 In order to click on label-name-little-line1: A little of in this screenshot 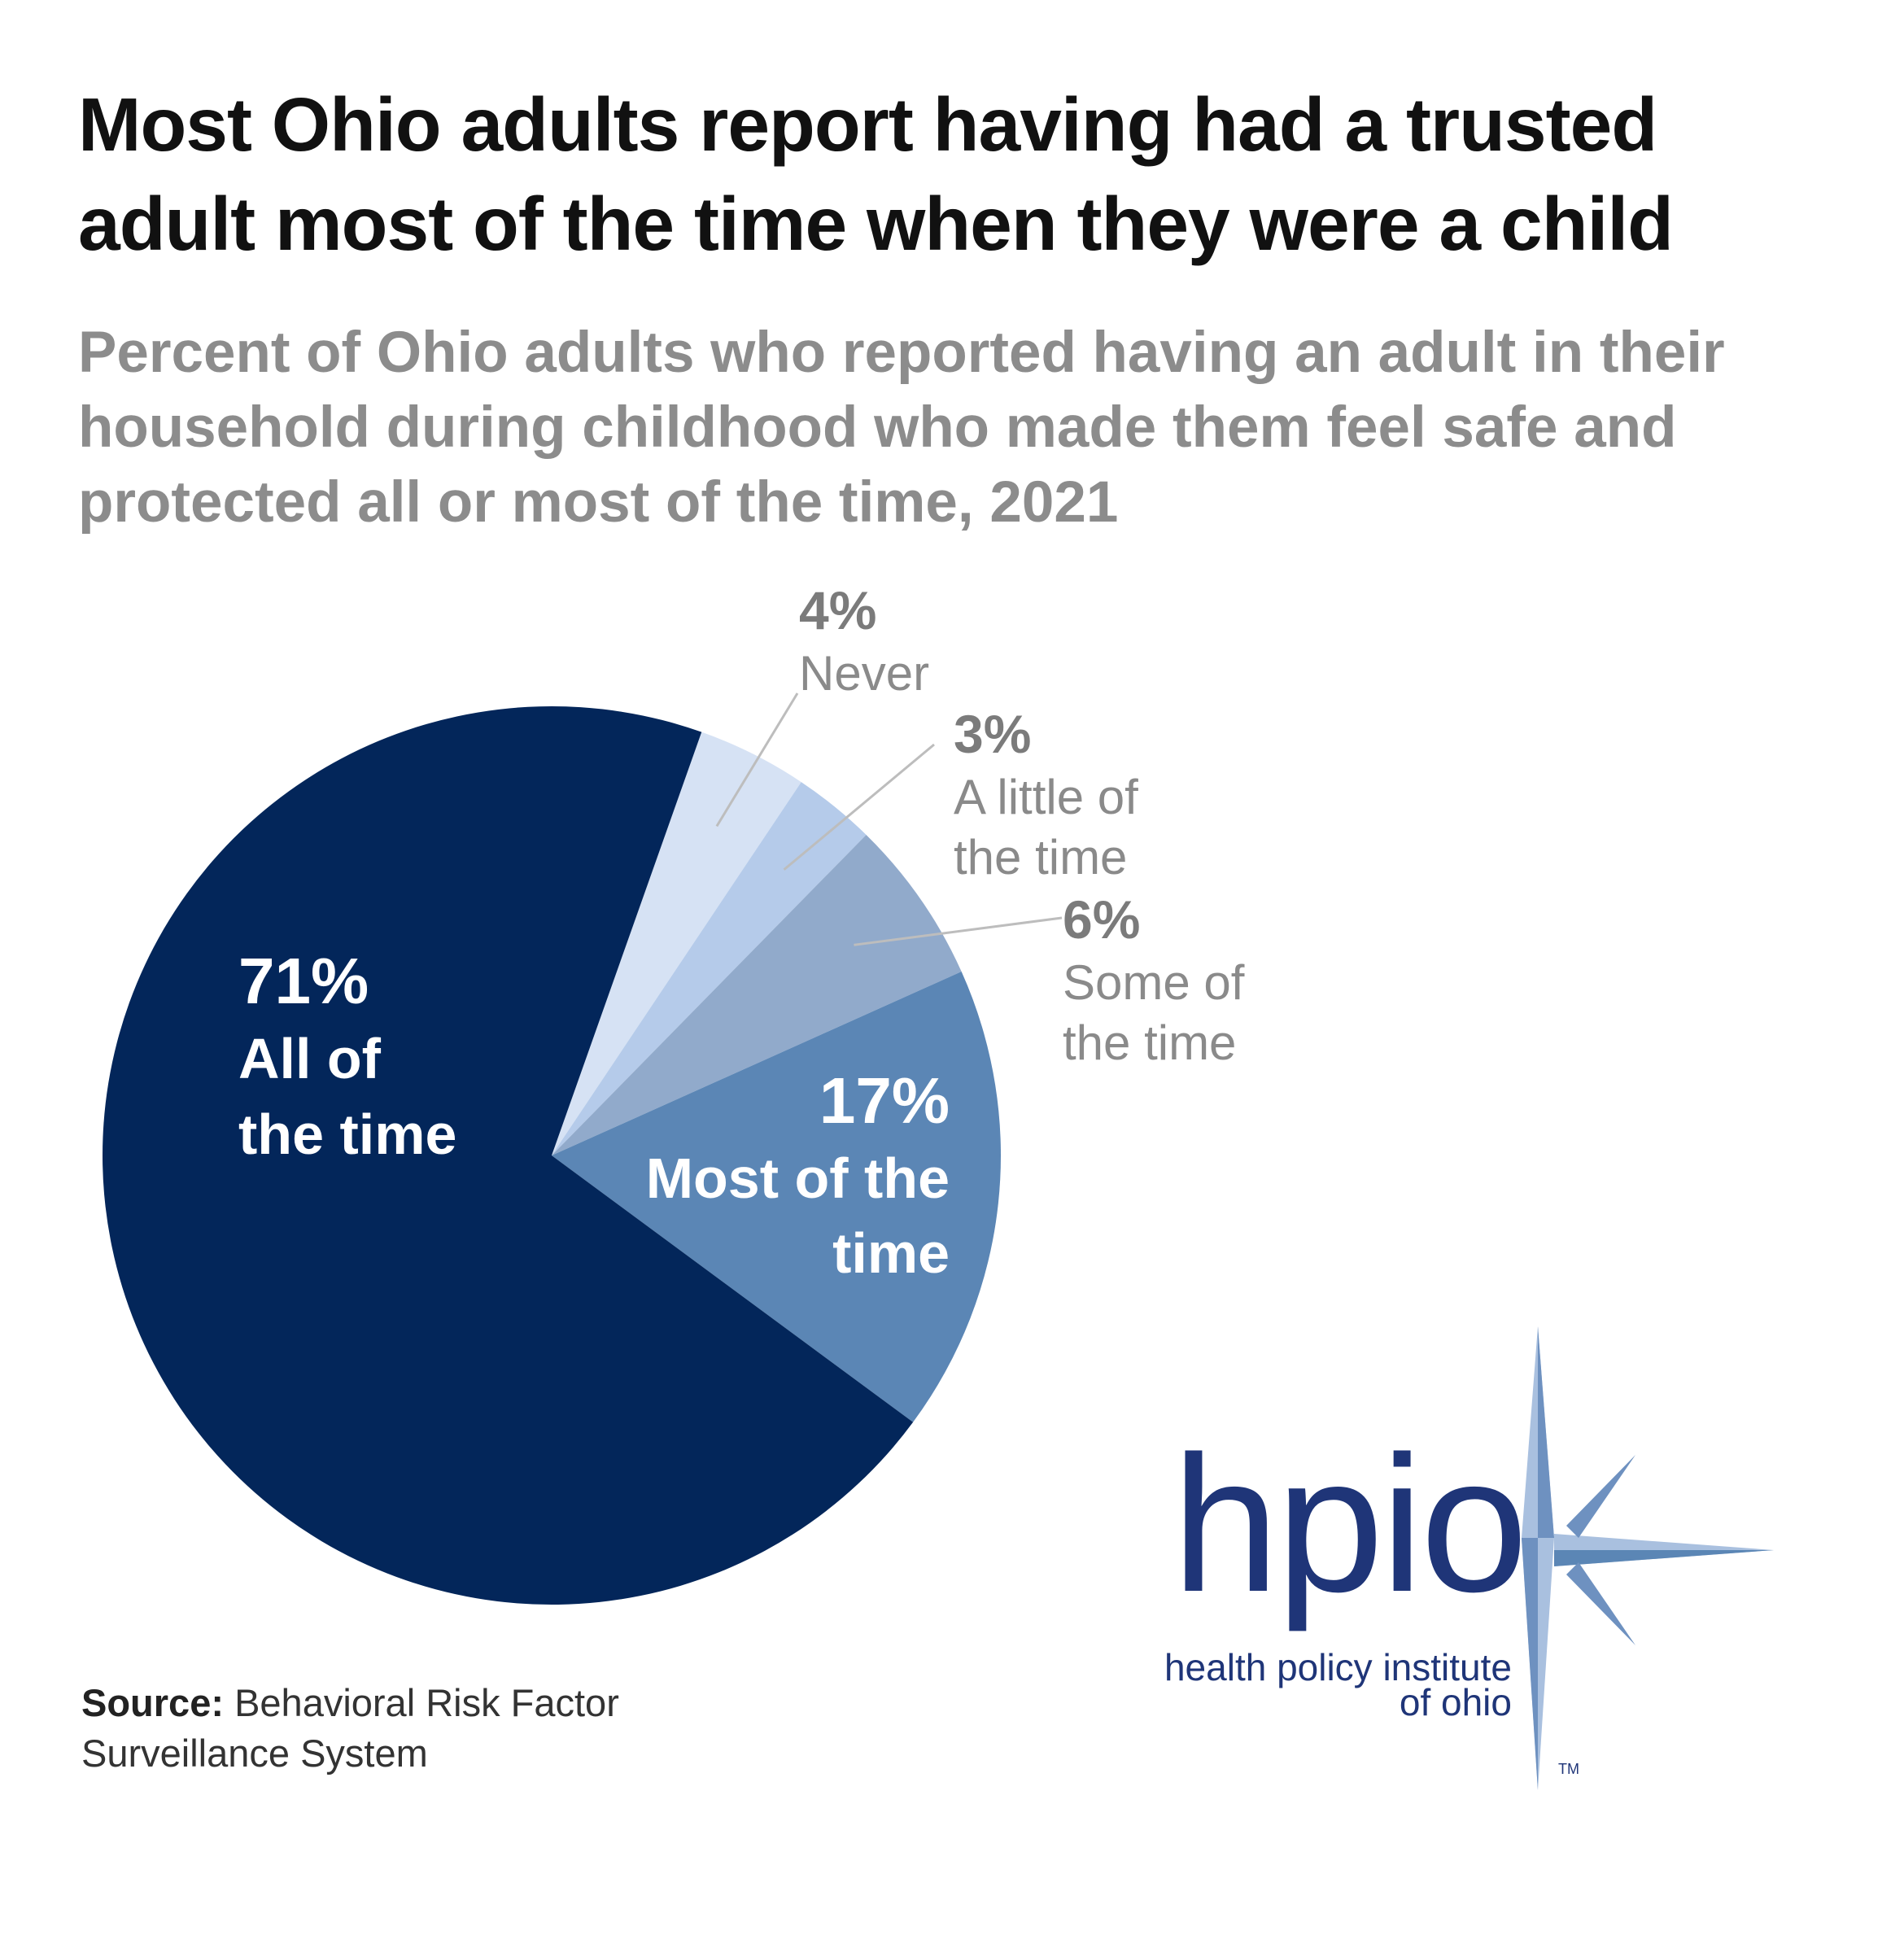, I will do `click(1046, 797)`.